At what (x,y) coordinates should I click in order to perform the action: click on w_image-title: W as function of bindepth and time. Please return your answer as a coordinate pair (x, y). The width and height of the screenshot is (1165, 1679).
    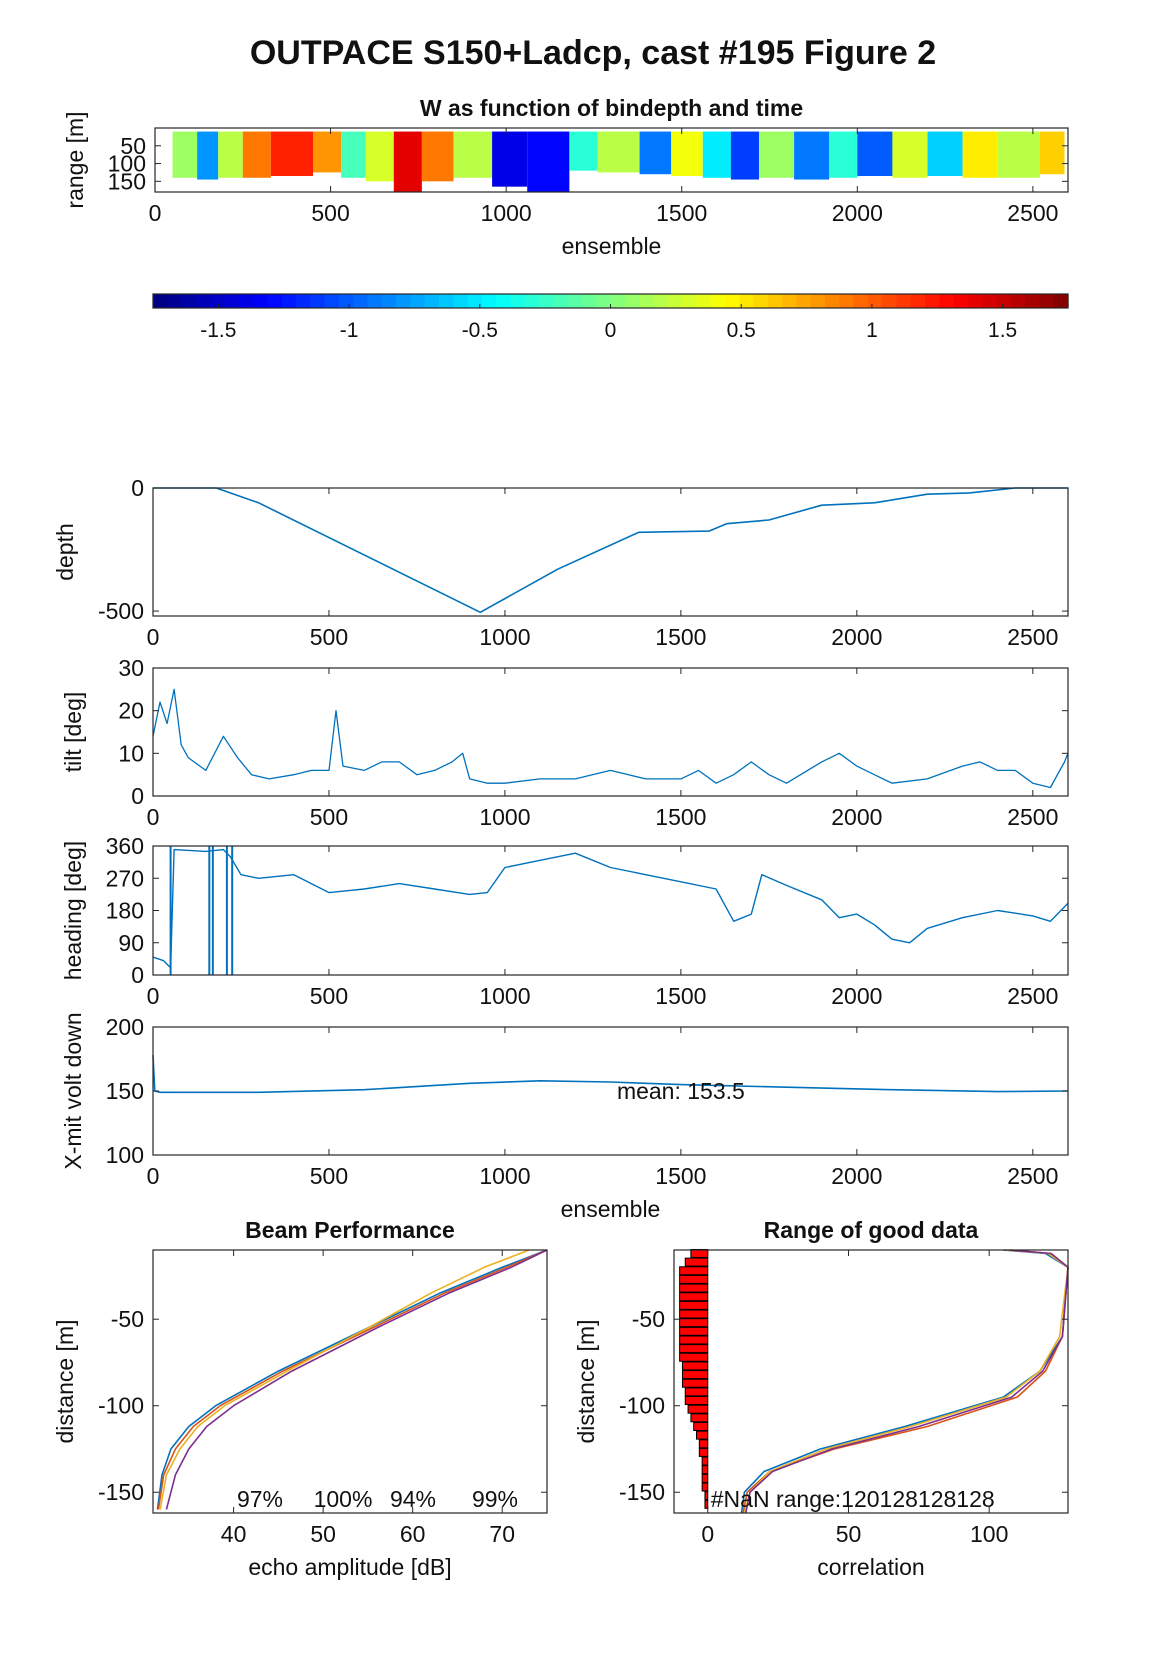
    Looking at the image, I should click on (611, 108).